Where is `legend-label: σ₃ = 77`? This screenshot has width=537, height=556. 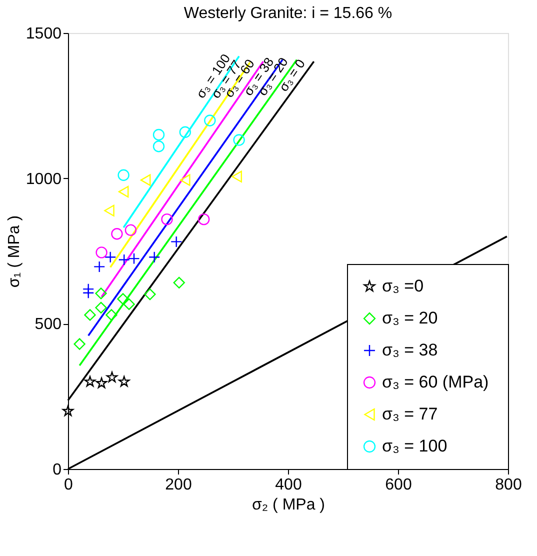 legend-label: σ₃ = 77 is located at coordinates (410, 414).